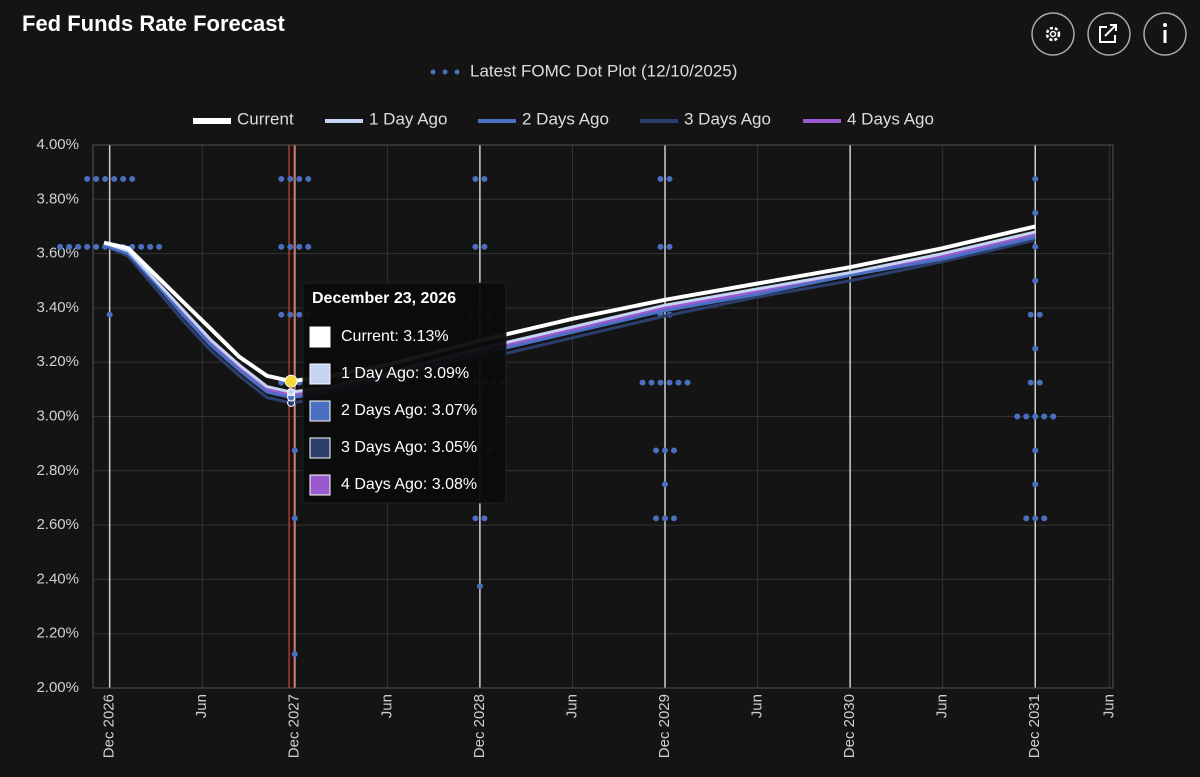 The width and height of the screenshot is (1200, 777). I want to click on x-tick-label: Dec 2029, so click(664, 726).